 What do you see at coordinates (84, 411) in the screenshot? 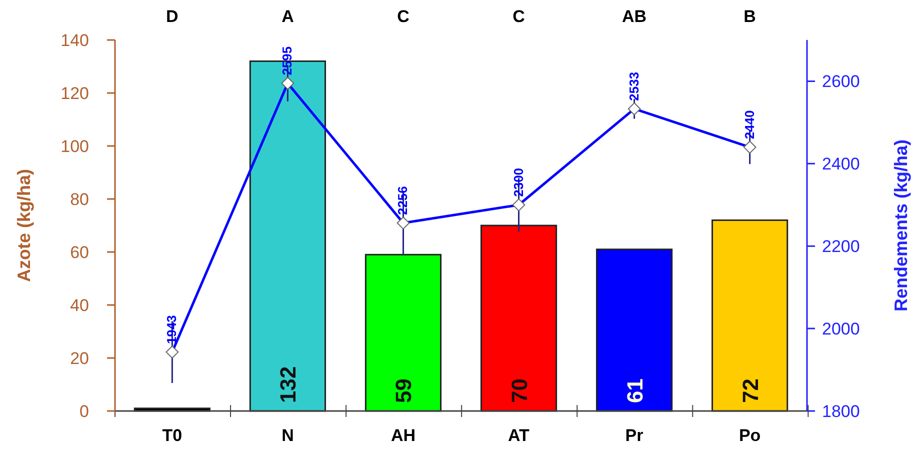
I see `y-tick-label: 0` at bounding box center [84, 411].